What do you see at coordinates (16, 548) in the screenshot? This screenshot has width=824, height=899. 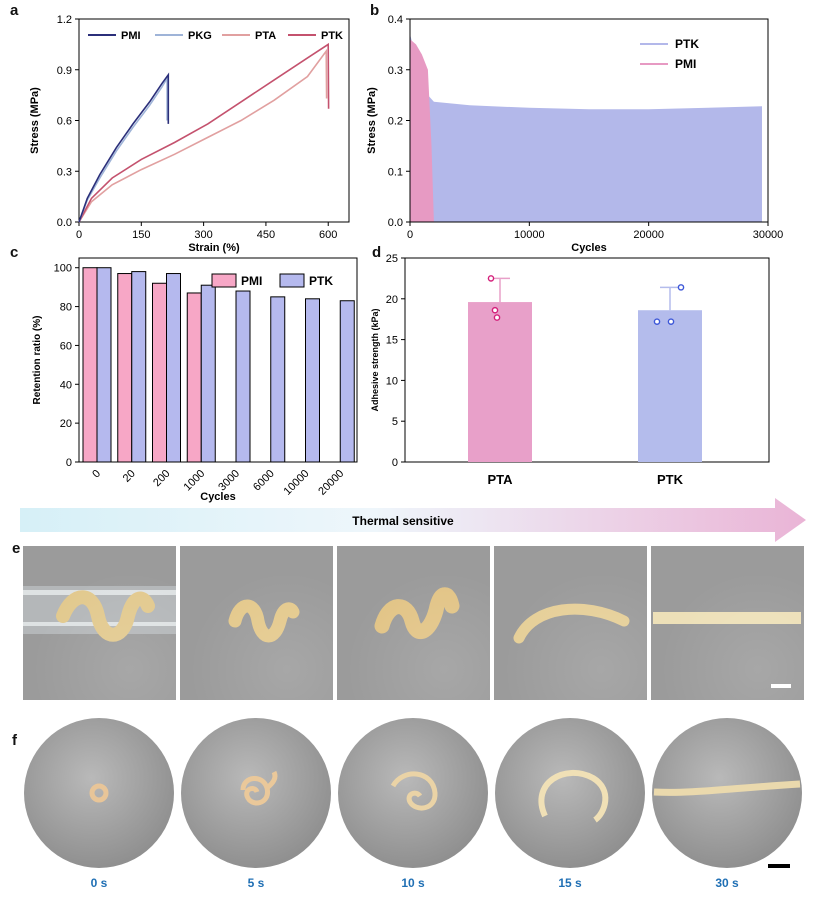 I see `panel-label-e: e` at bounding box center [16, 548].